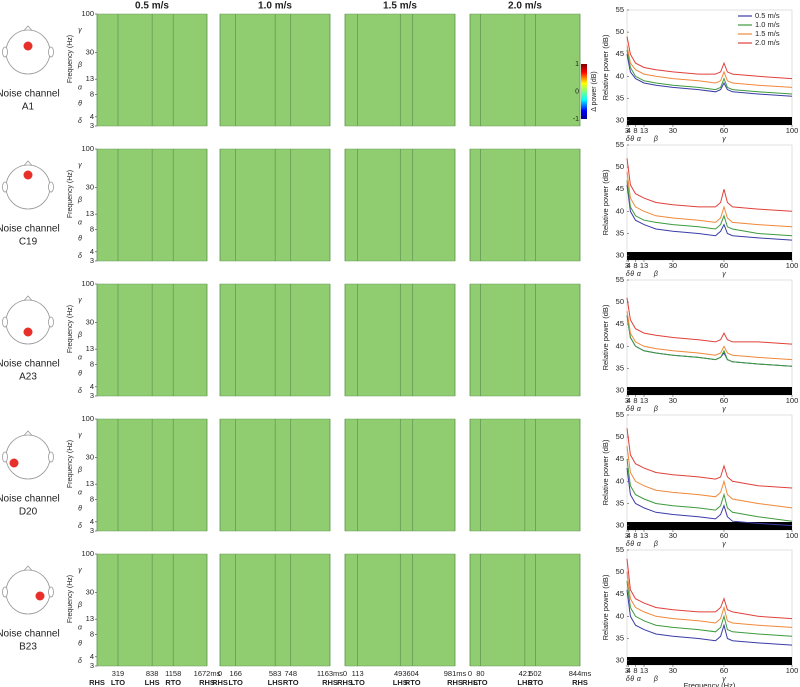 The height and width of the screenshot is (687, 800). I want to click on x-tick-label: 30, so click(673, 130).